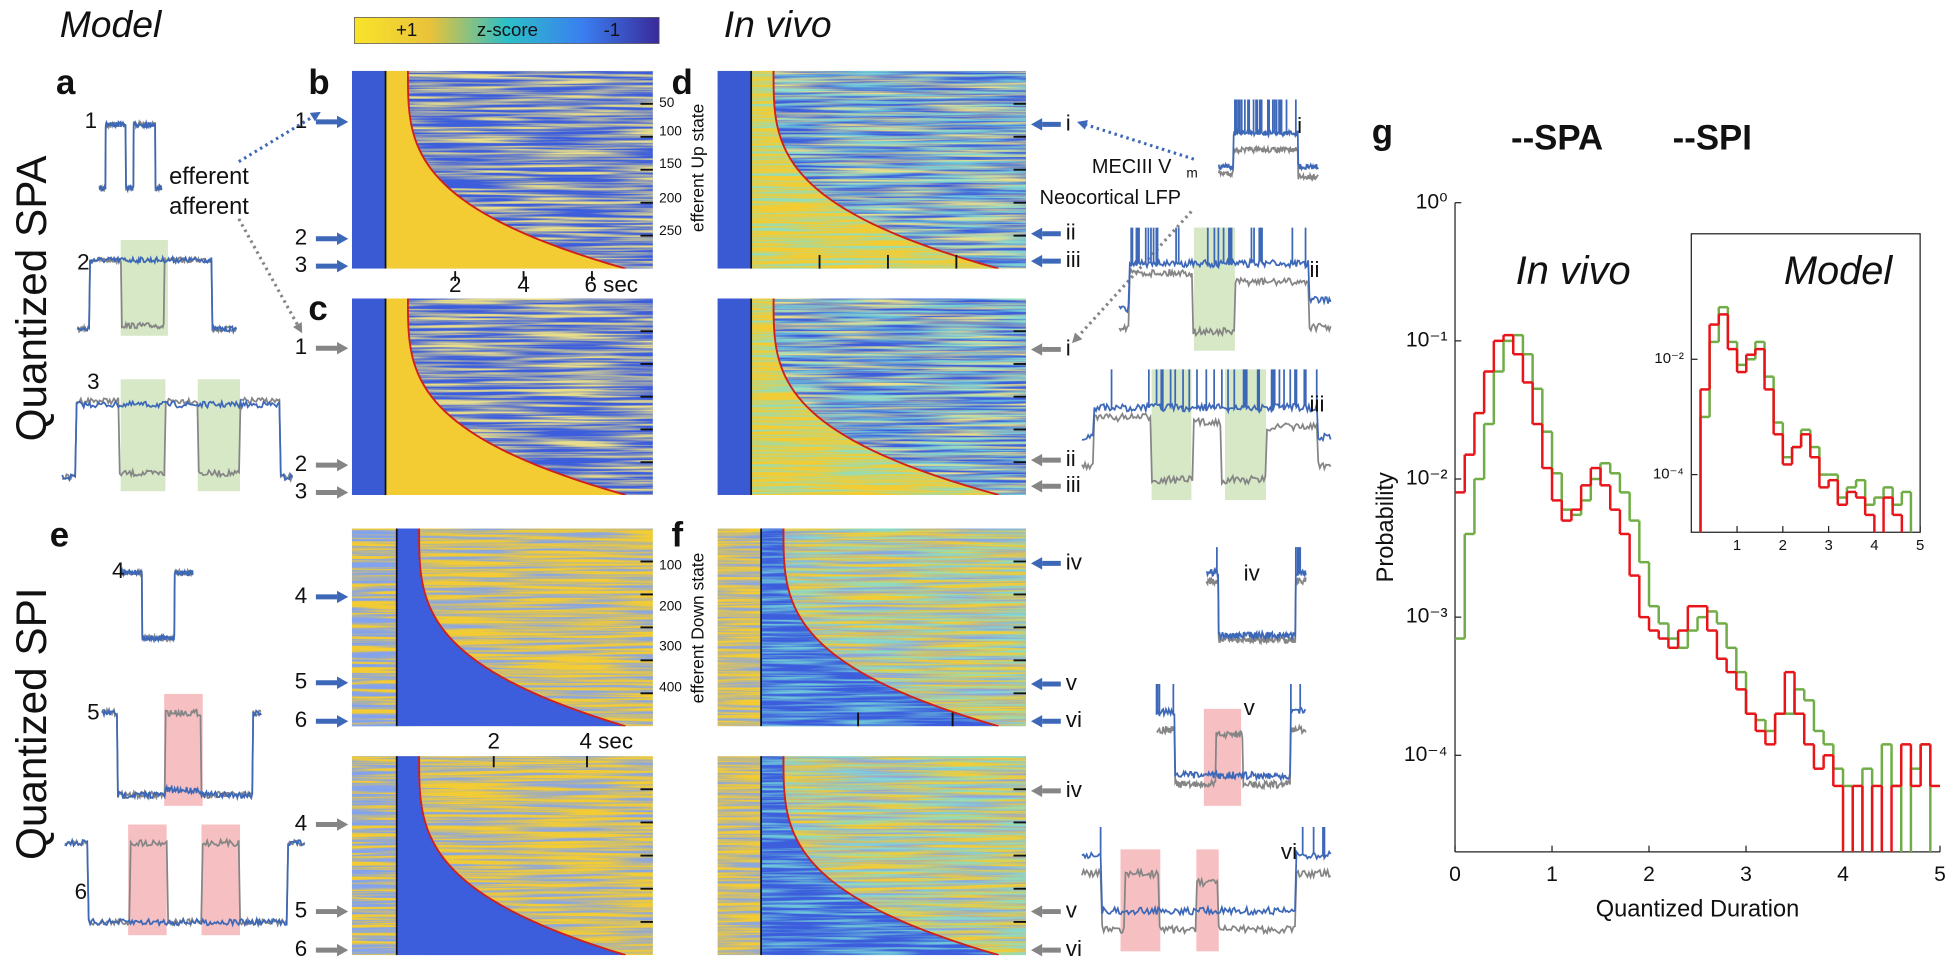  Describe the element at coordinates (1386, 527) in the screenshot. I see `y-axis-label: Probability` at that location.